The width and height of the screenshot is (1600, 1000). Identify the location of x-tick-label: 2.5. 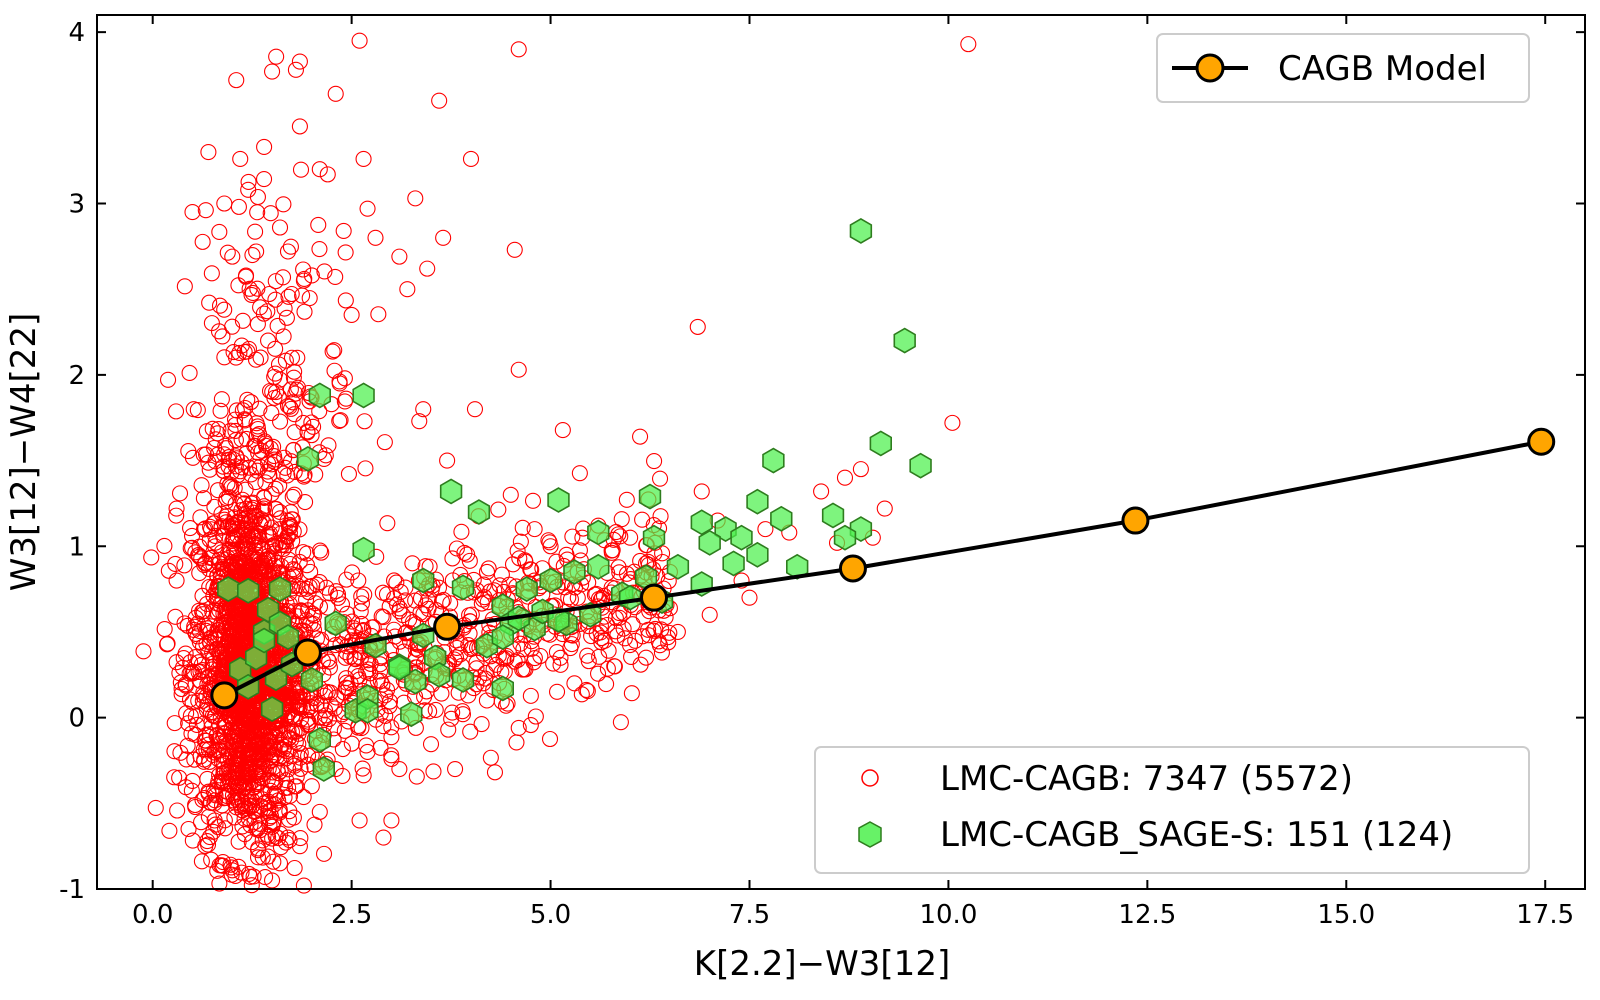
(351, 915).